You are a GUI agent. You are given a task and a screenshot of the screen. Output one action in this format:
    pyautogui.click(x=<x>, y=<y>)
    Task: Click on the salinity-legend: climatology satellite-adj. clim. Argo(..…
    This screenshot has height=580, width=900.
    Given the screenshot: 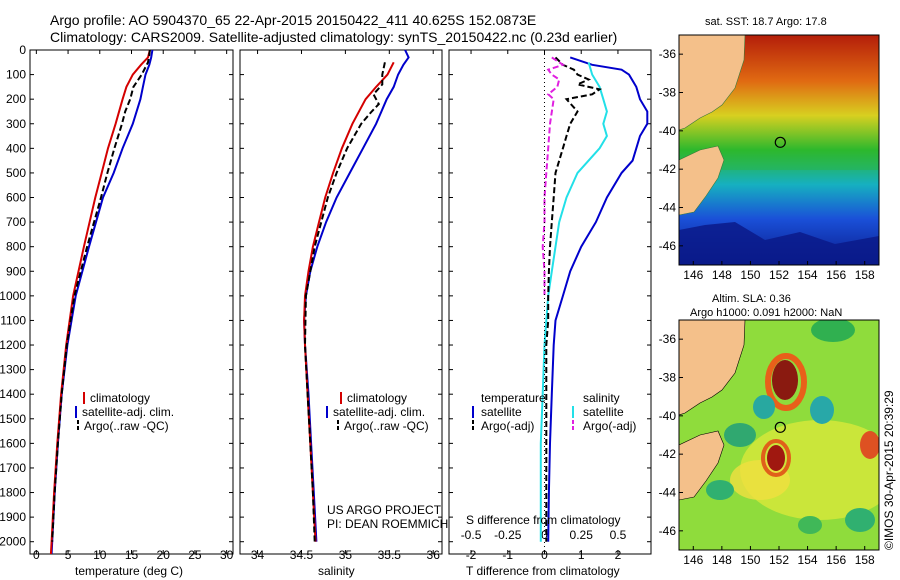 What is the action you would take?
    pyautogui.click(x=387, y=461)
    